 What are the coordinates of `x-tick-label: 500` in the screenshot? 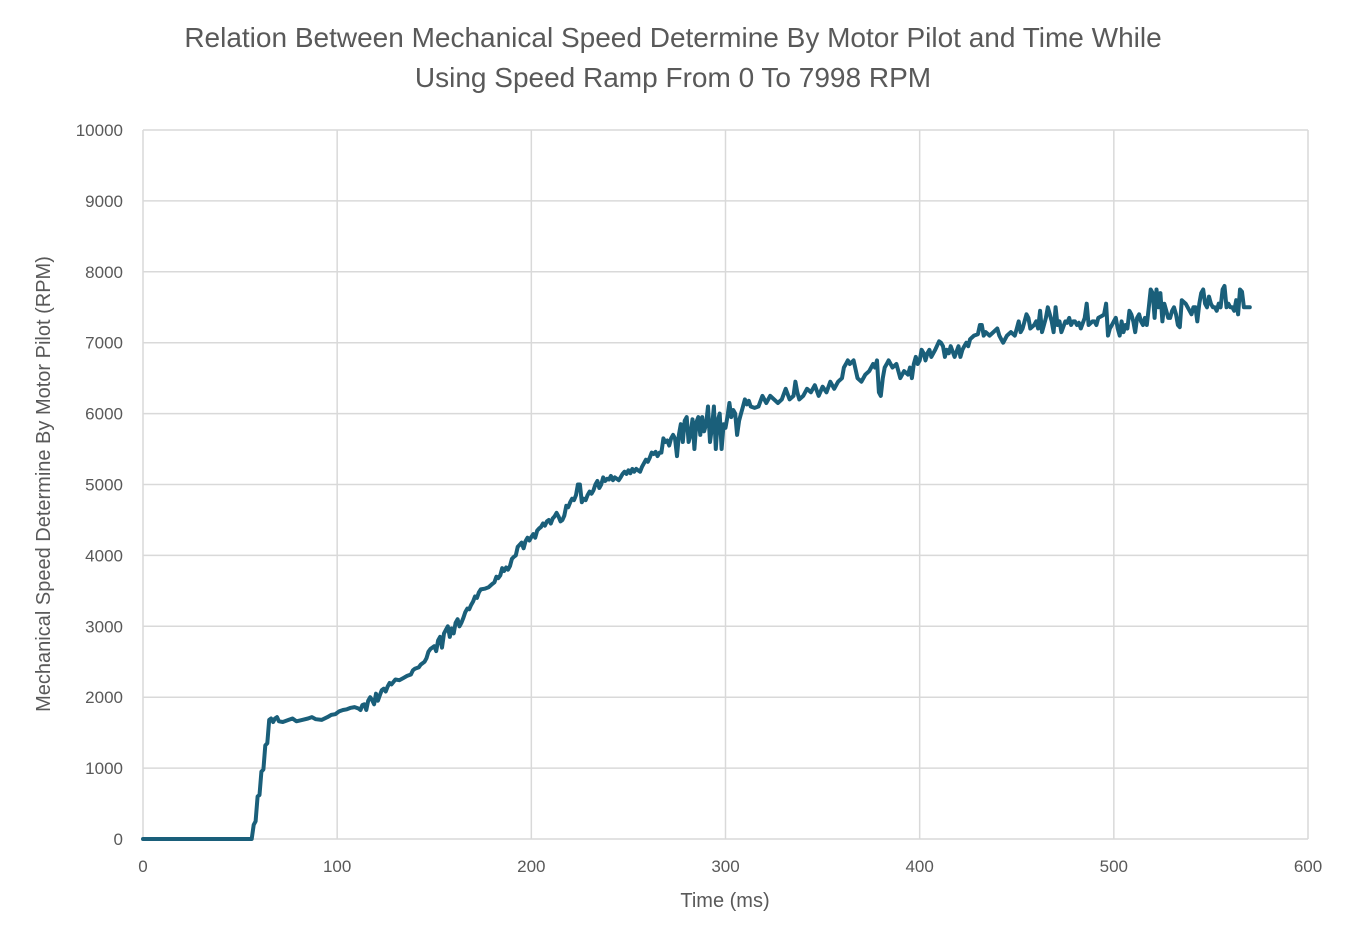 It's located at (1114, 866).